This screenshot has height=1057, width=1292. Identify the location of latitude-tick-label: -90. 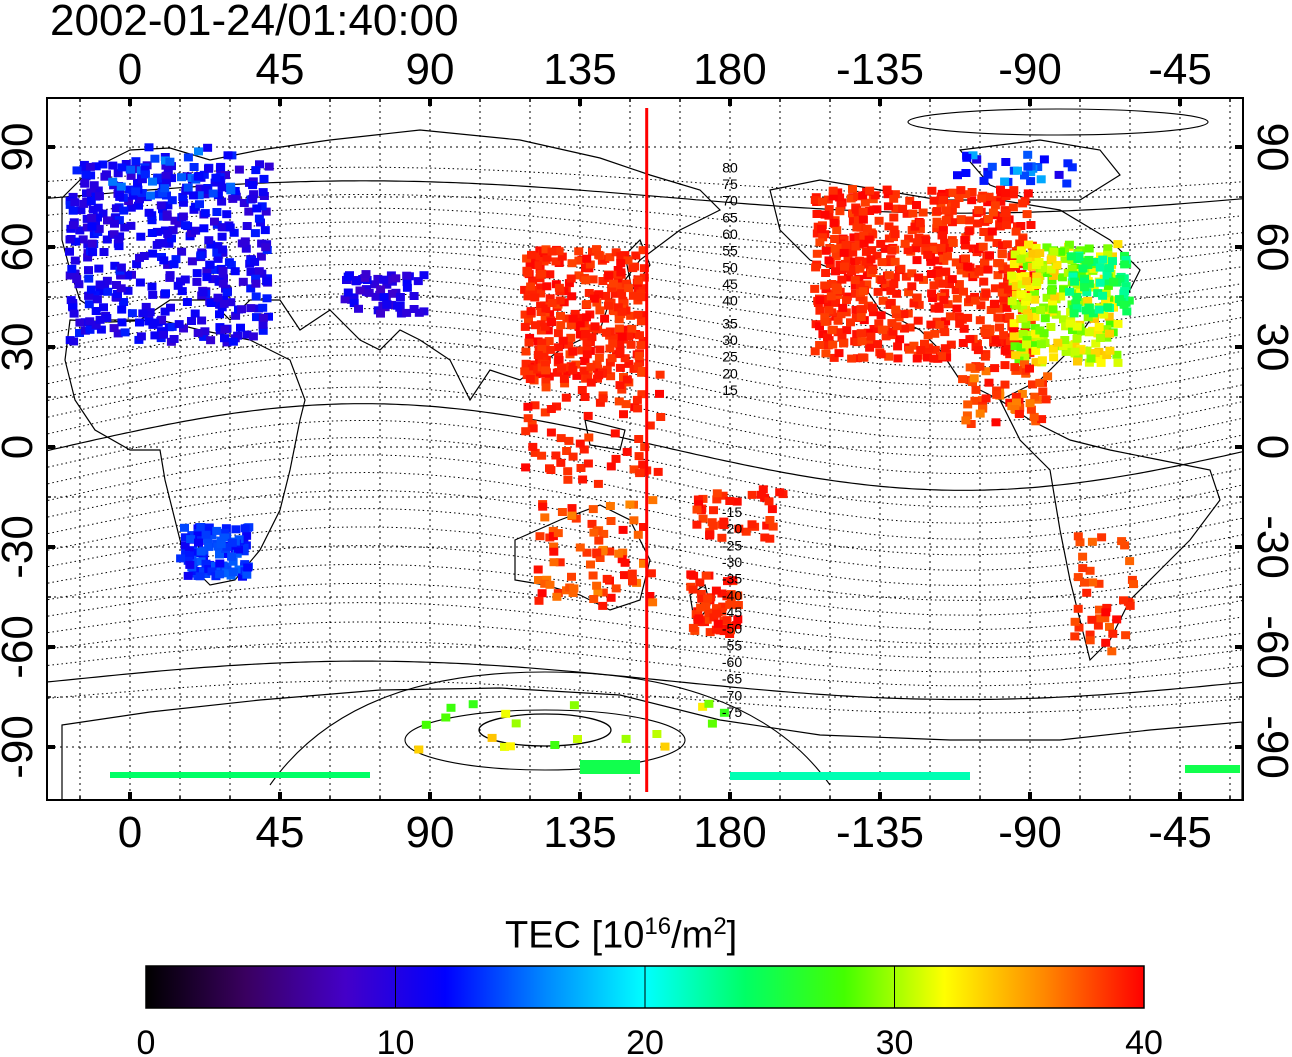
(1270, 747).